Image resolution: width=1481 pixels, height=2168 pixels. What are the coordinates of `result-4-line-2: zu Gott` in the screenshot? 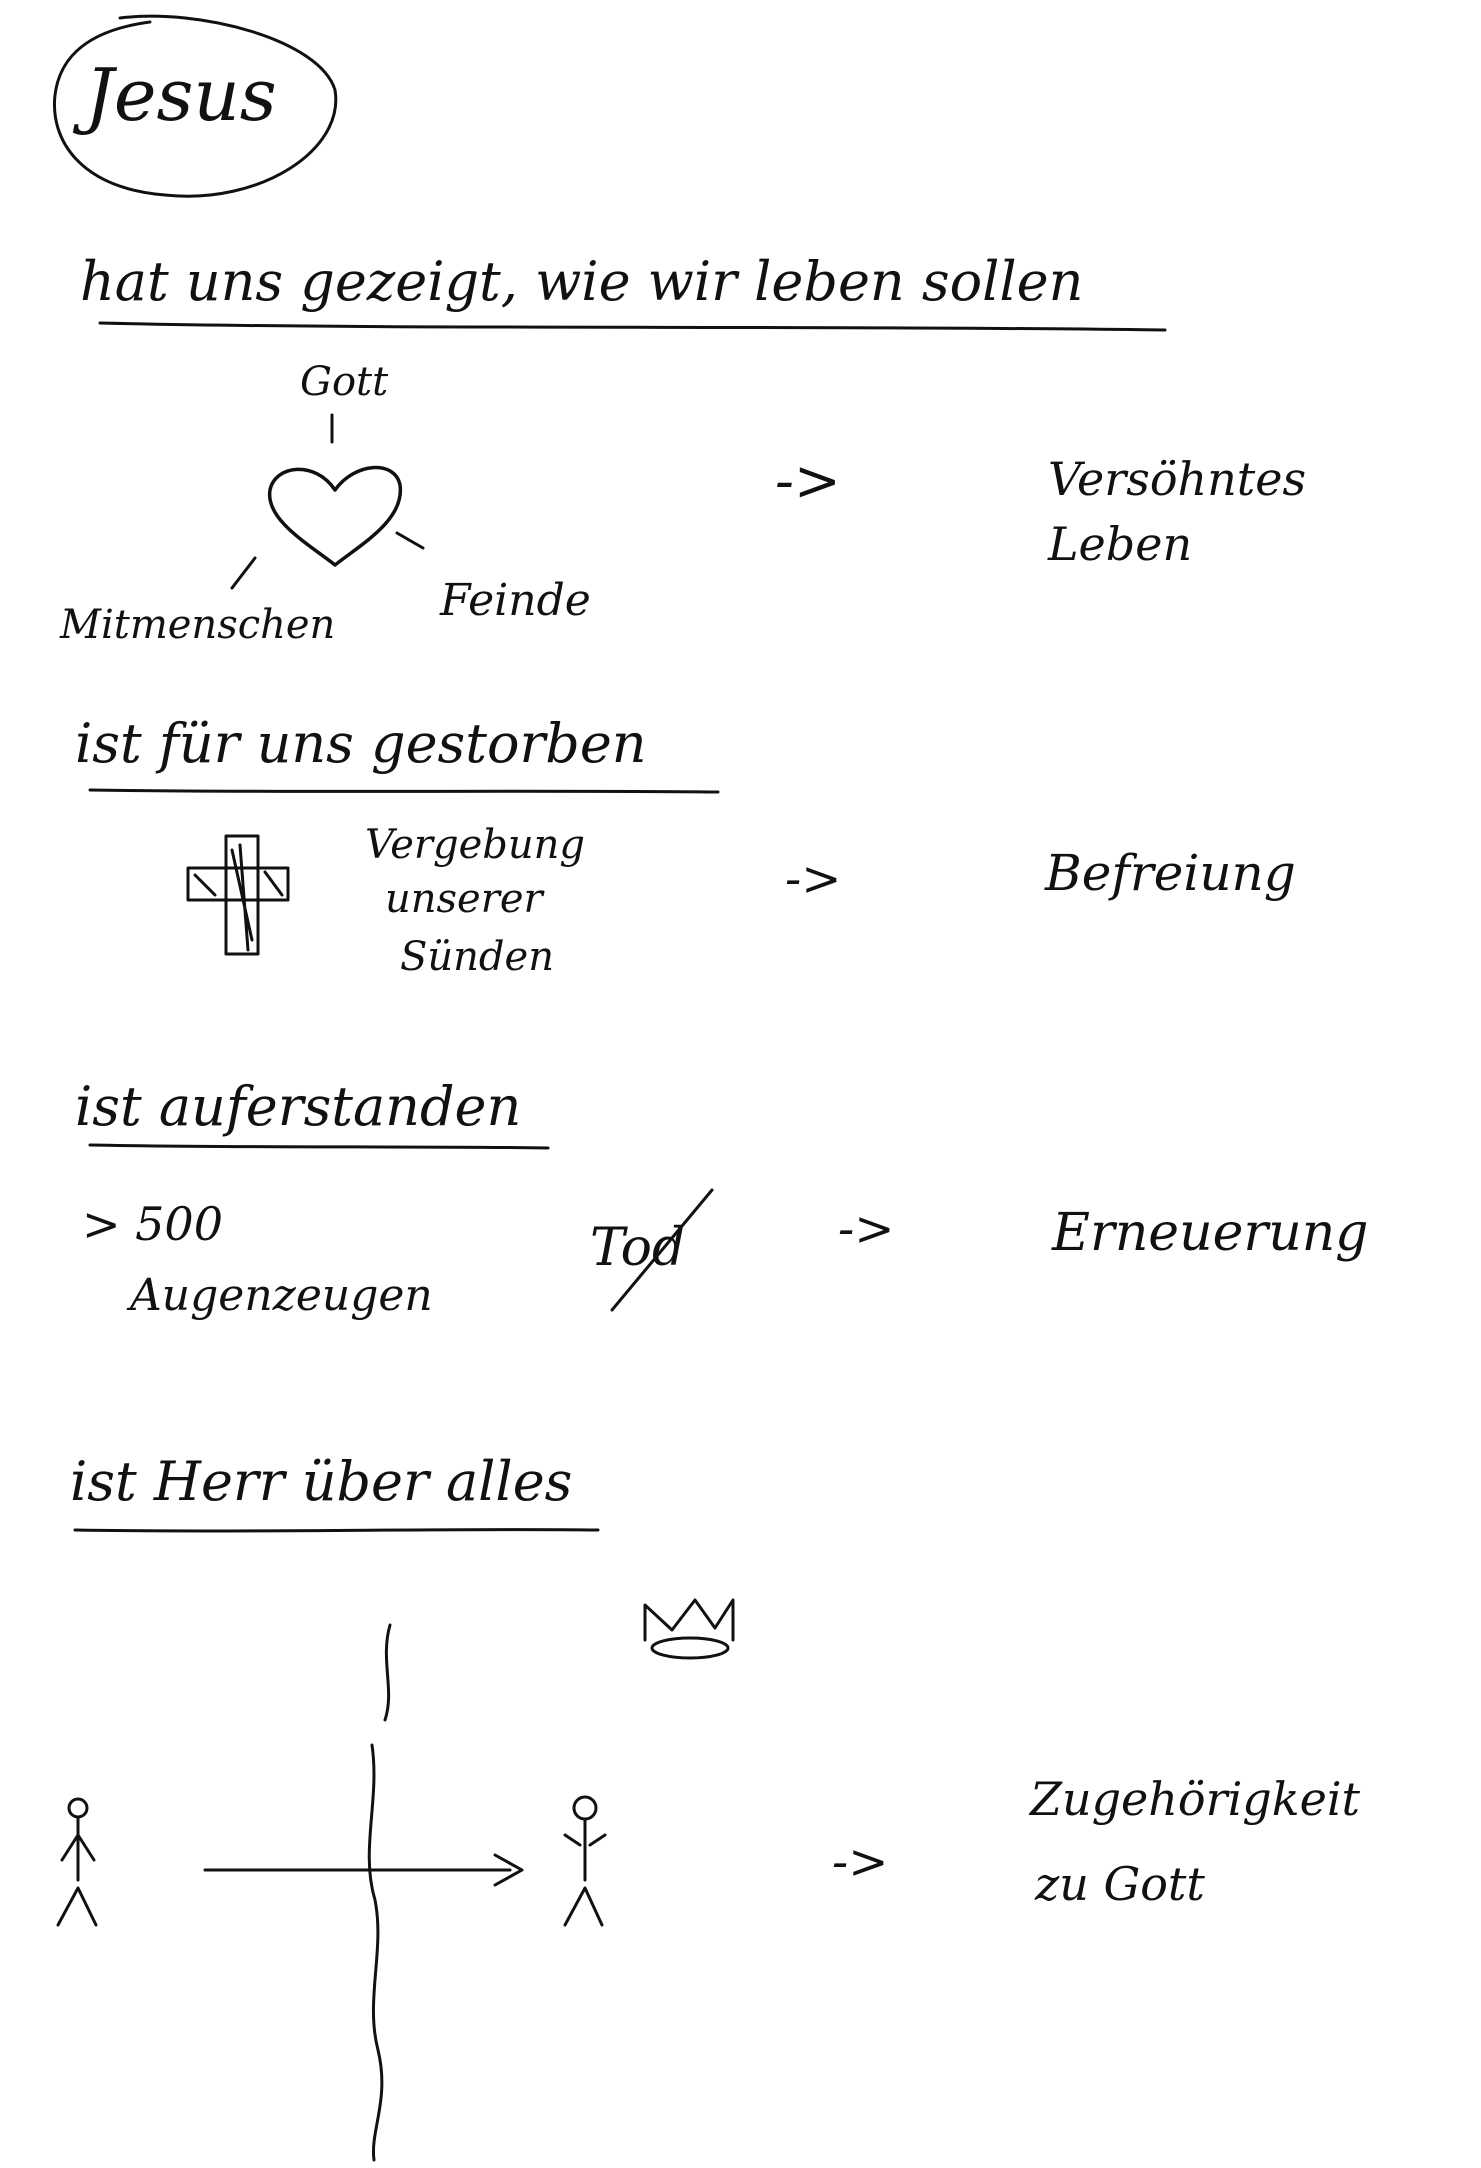 It's located at (1119, 1884).